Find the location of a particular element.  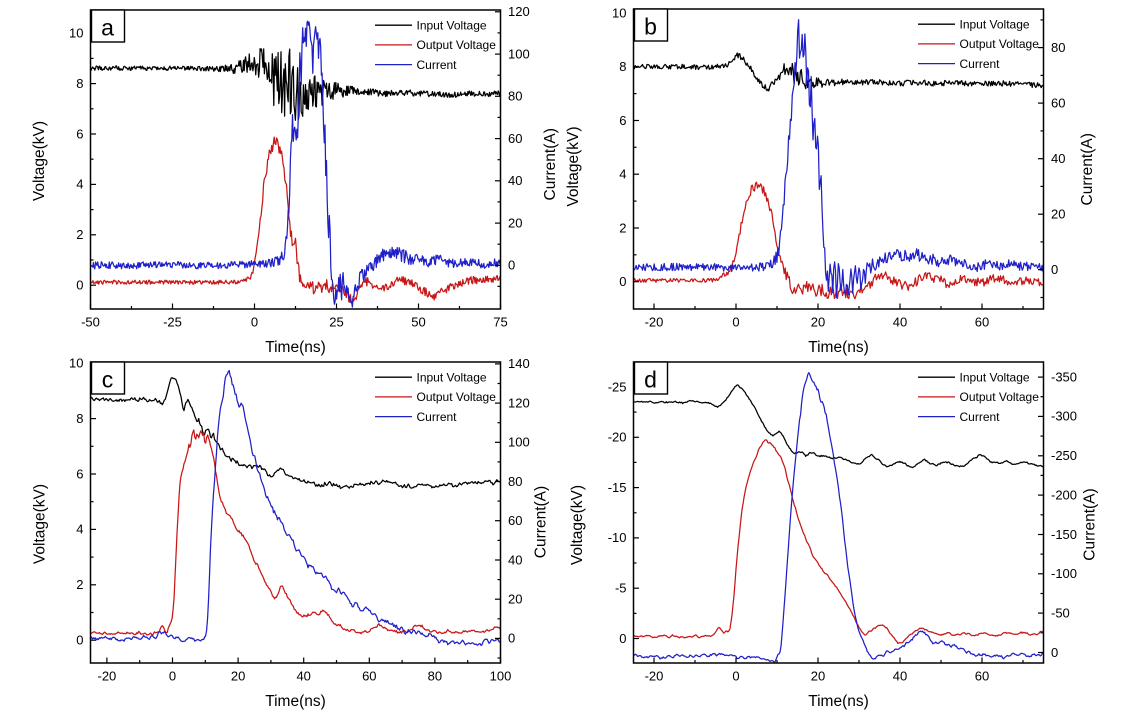

svg-text: 75 is located at coordinates (500, 322).